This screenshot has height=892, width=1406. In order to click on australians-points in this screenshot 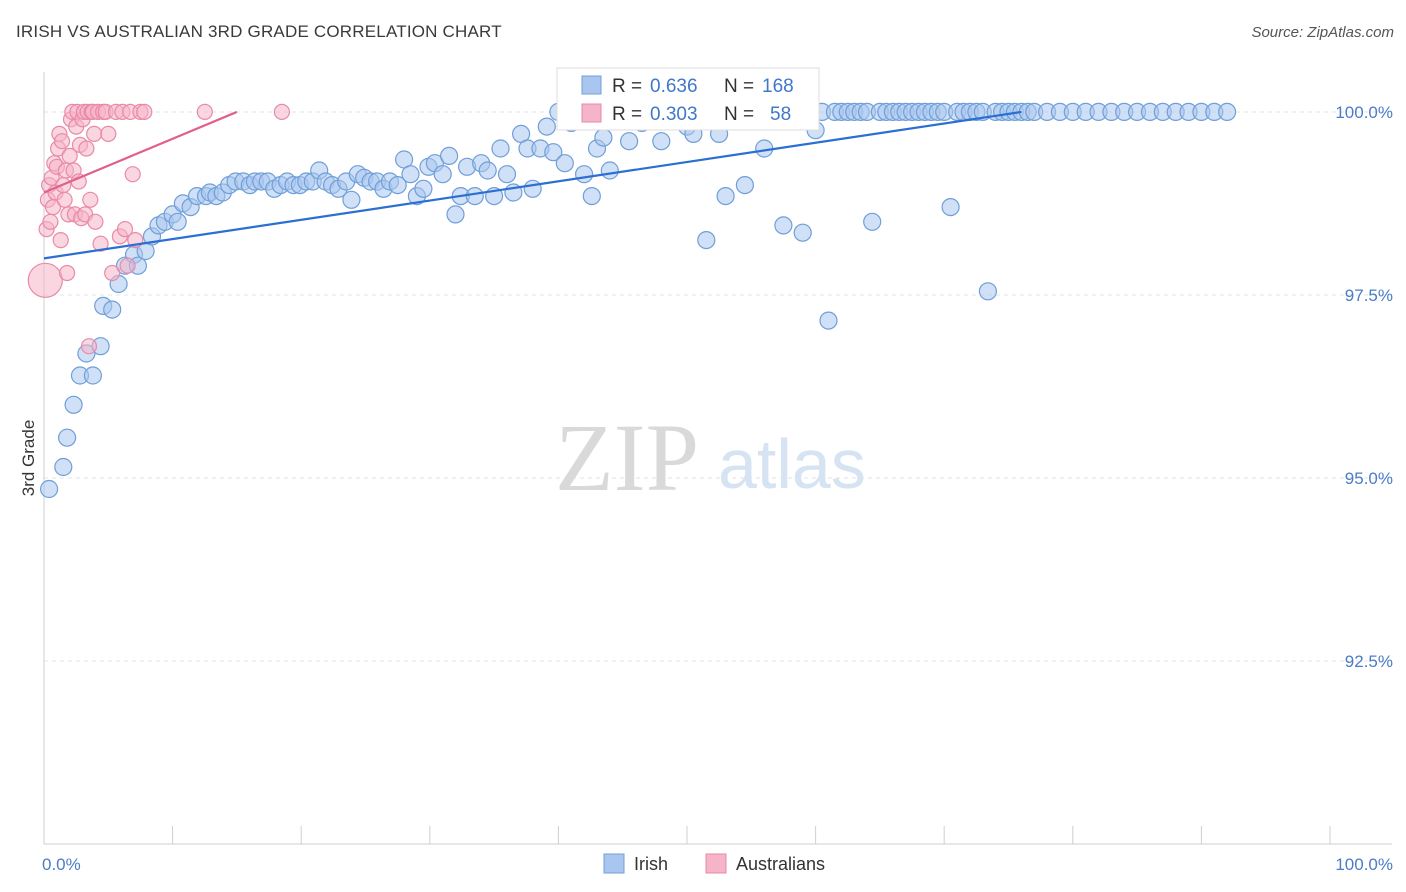, I will do `click(158, 229)`.